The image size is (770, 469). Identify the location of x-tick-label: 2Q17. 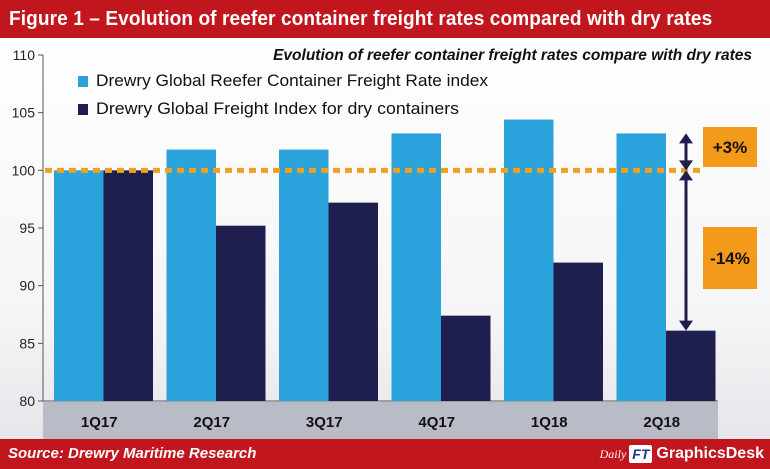
(211, 422).